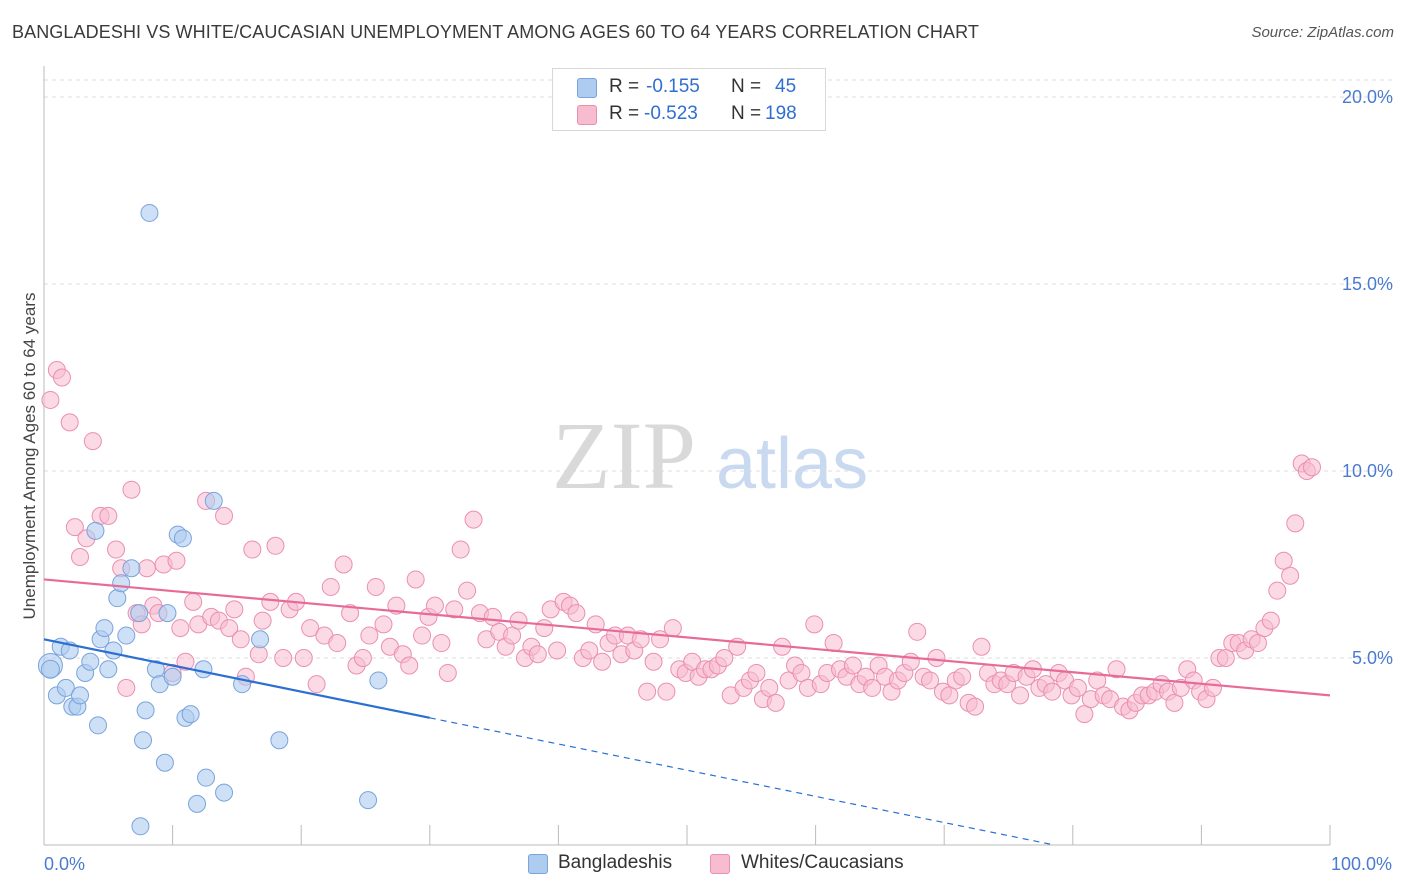  What do you see at coordinates (615, 862) in the screenshot?
I see `legend-label-bangladeshis: Bangladeshis` at bounding box center [615, 862].